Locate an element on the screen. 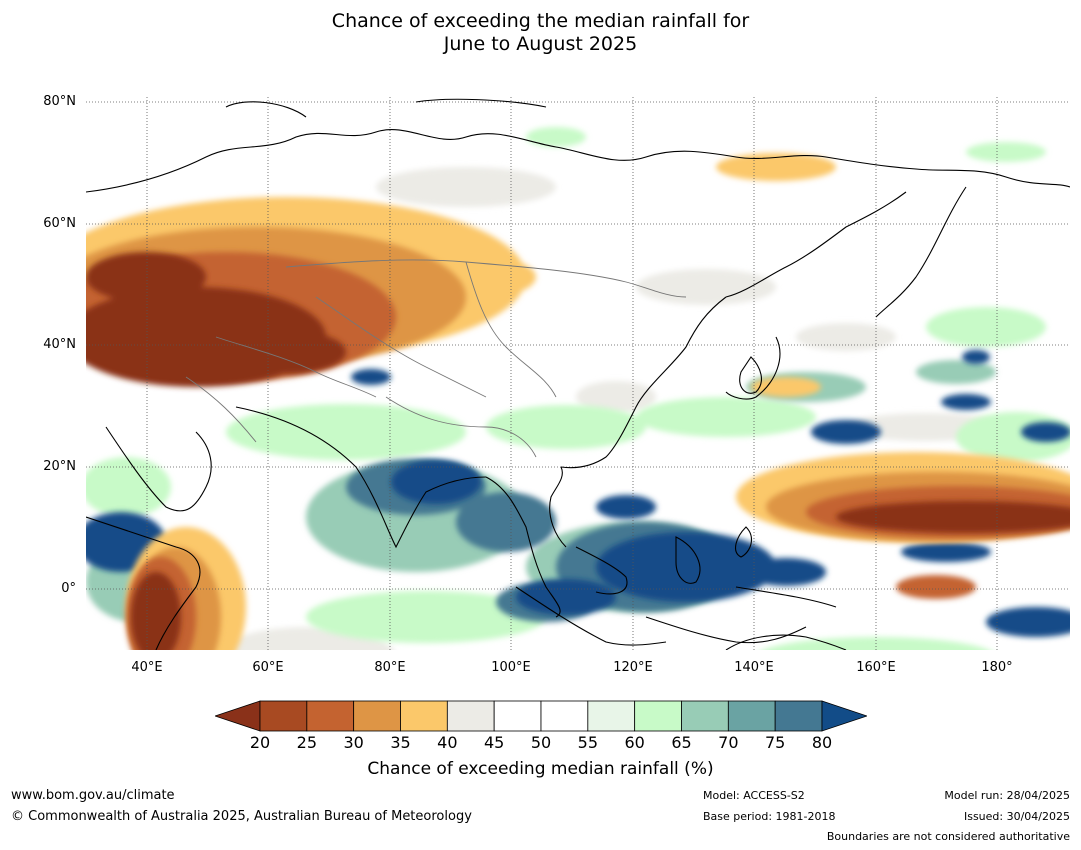 The image size is (1081, 850). lon-label-100e: 100°E is located at coordinates (511, 667).